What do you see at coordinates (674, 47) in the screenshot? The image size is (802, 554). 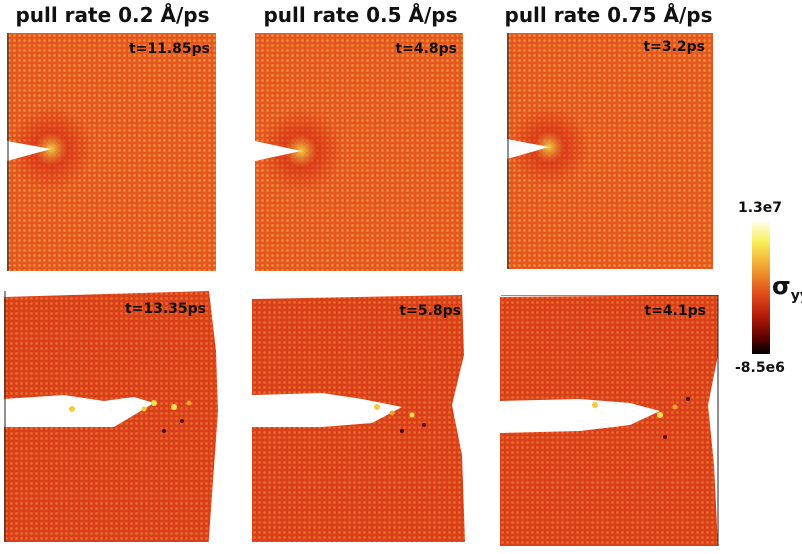 I see `time-label: t=3.2ps` at bounding box center [674, 47].